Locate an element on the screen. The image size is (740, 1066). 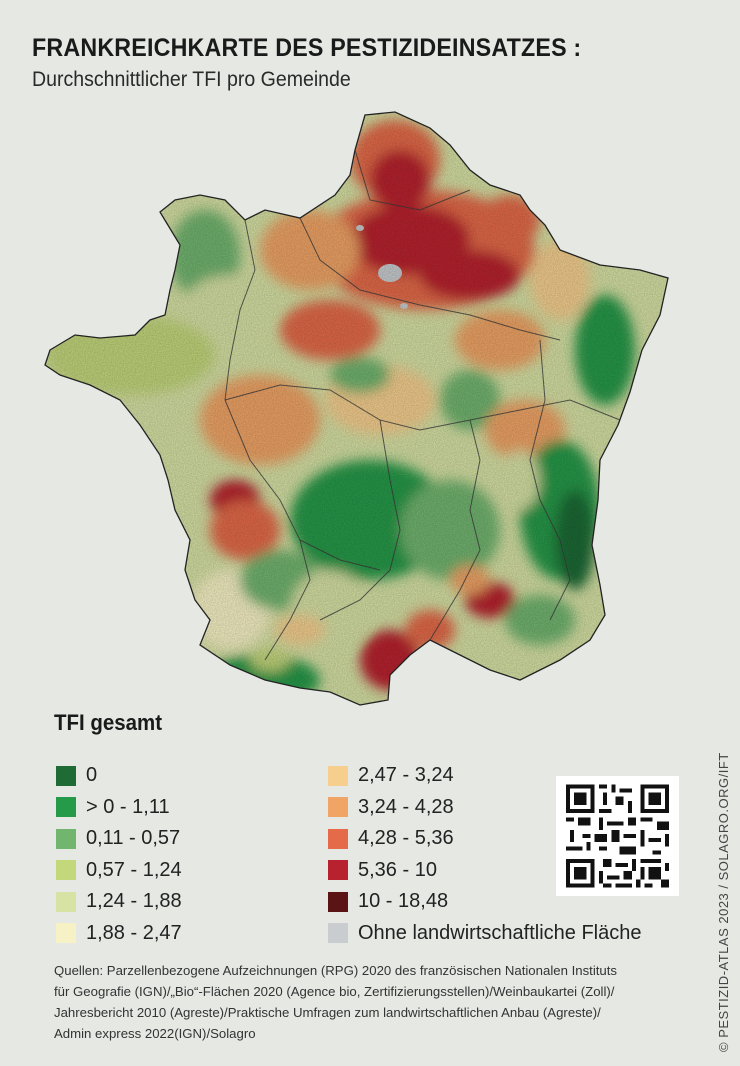
copyright-credit: © PESTIZID-ATLAS 2023 / SOLAGRO.ORG/IFT is located at coordinates (723, 902).